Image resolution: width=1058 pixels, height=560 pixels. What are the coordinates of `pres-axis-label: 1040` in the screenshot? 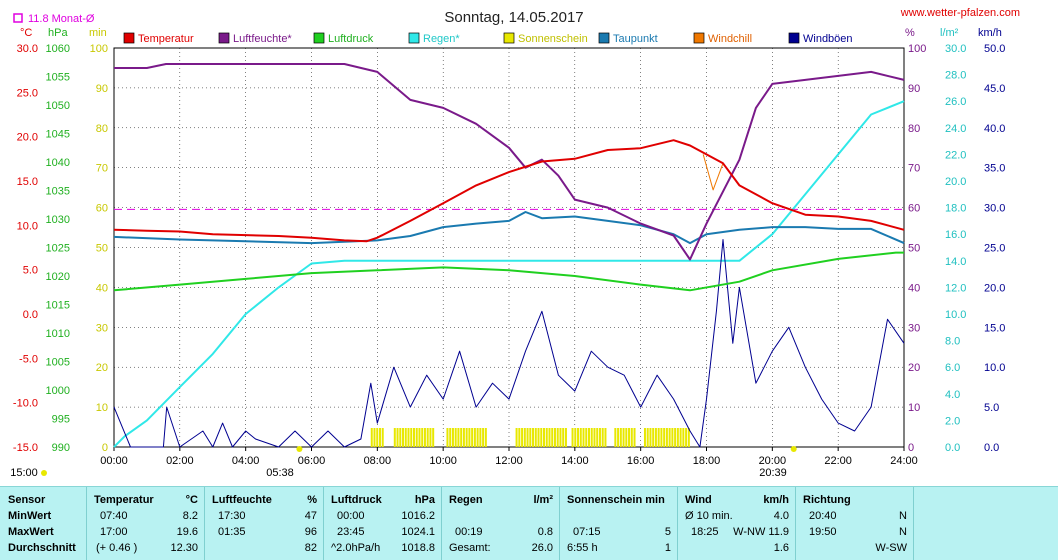 It's located at (58, 163).